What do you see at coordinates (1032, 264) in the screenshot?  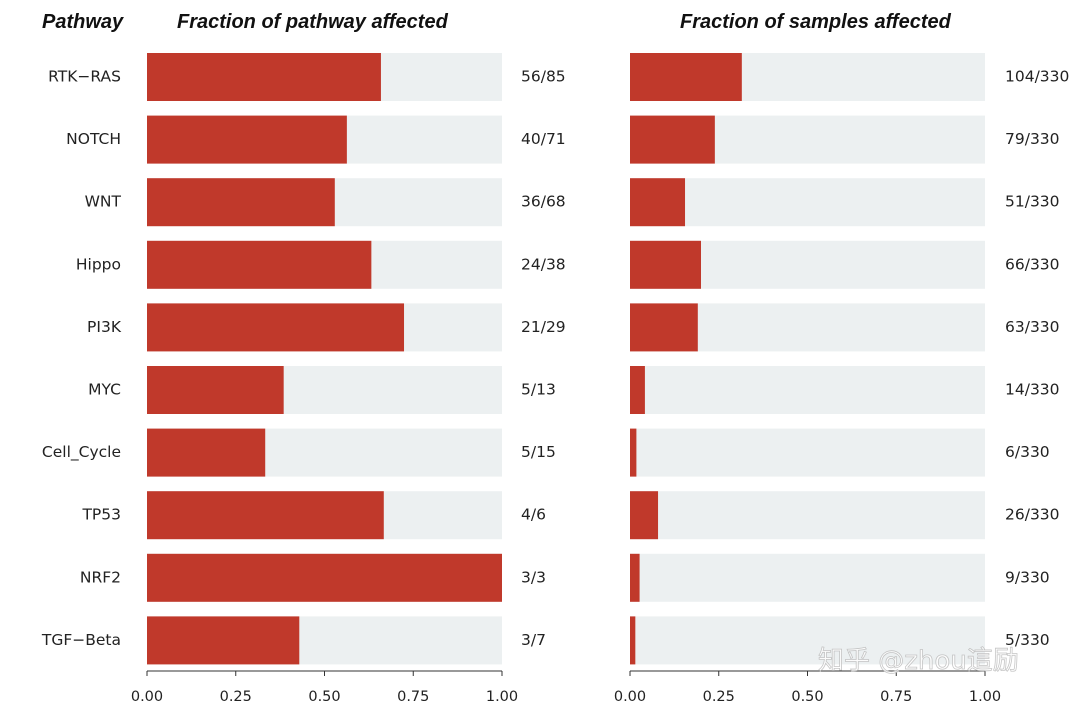 I see `count-label: 66/330` at bounding box center [1032, 264].